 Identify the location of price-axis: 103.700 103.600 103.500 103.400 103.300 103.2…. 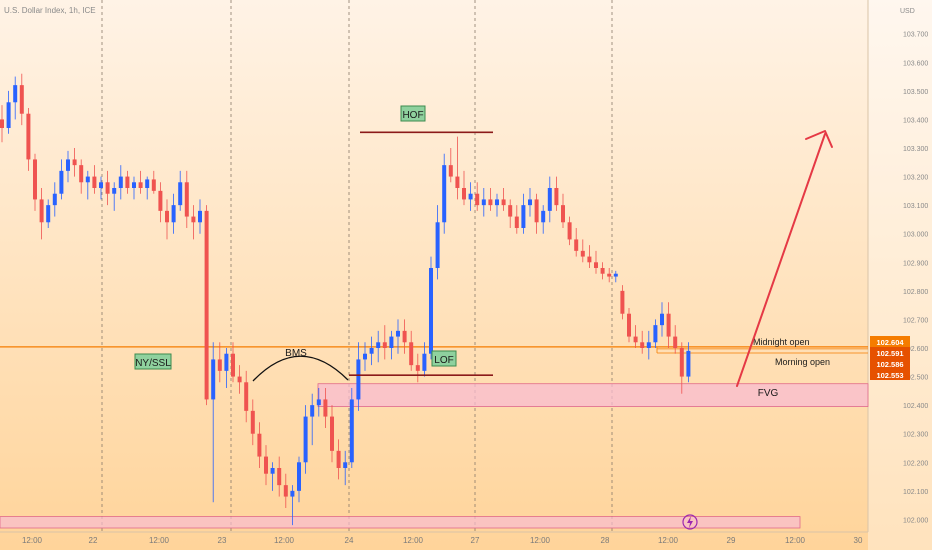
(915, 278).